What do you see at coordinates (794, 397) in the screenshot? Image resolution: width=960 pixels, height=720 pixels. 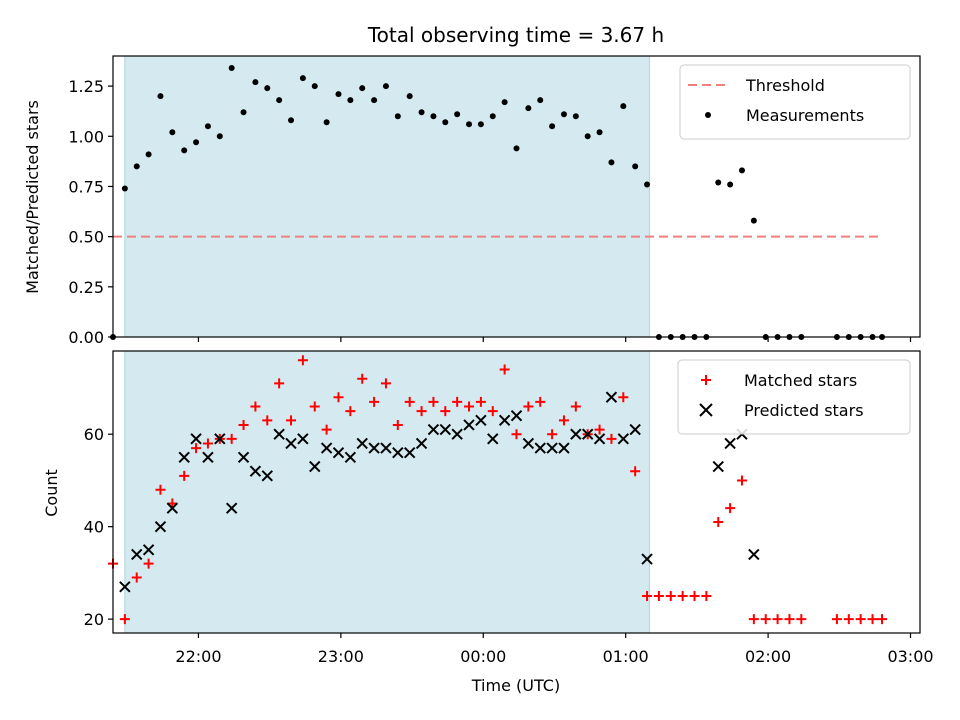 I see `legend-box` at bounding box center [794, 397].